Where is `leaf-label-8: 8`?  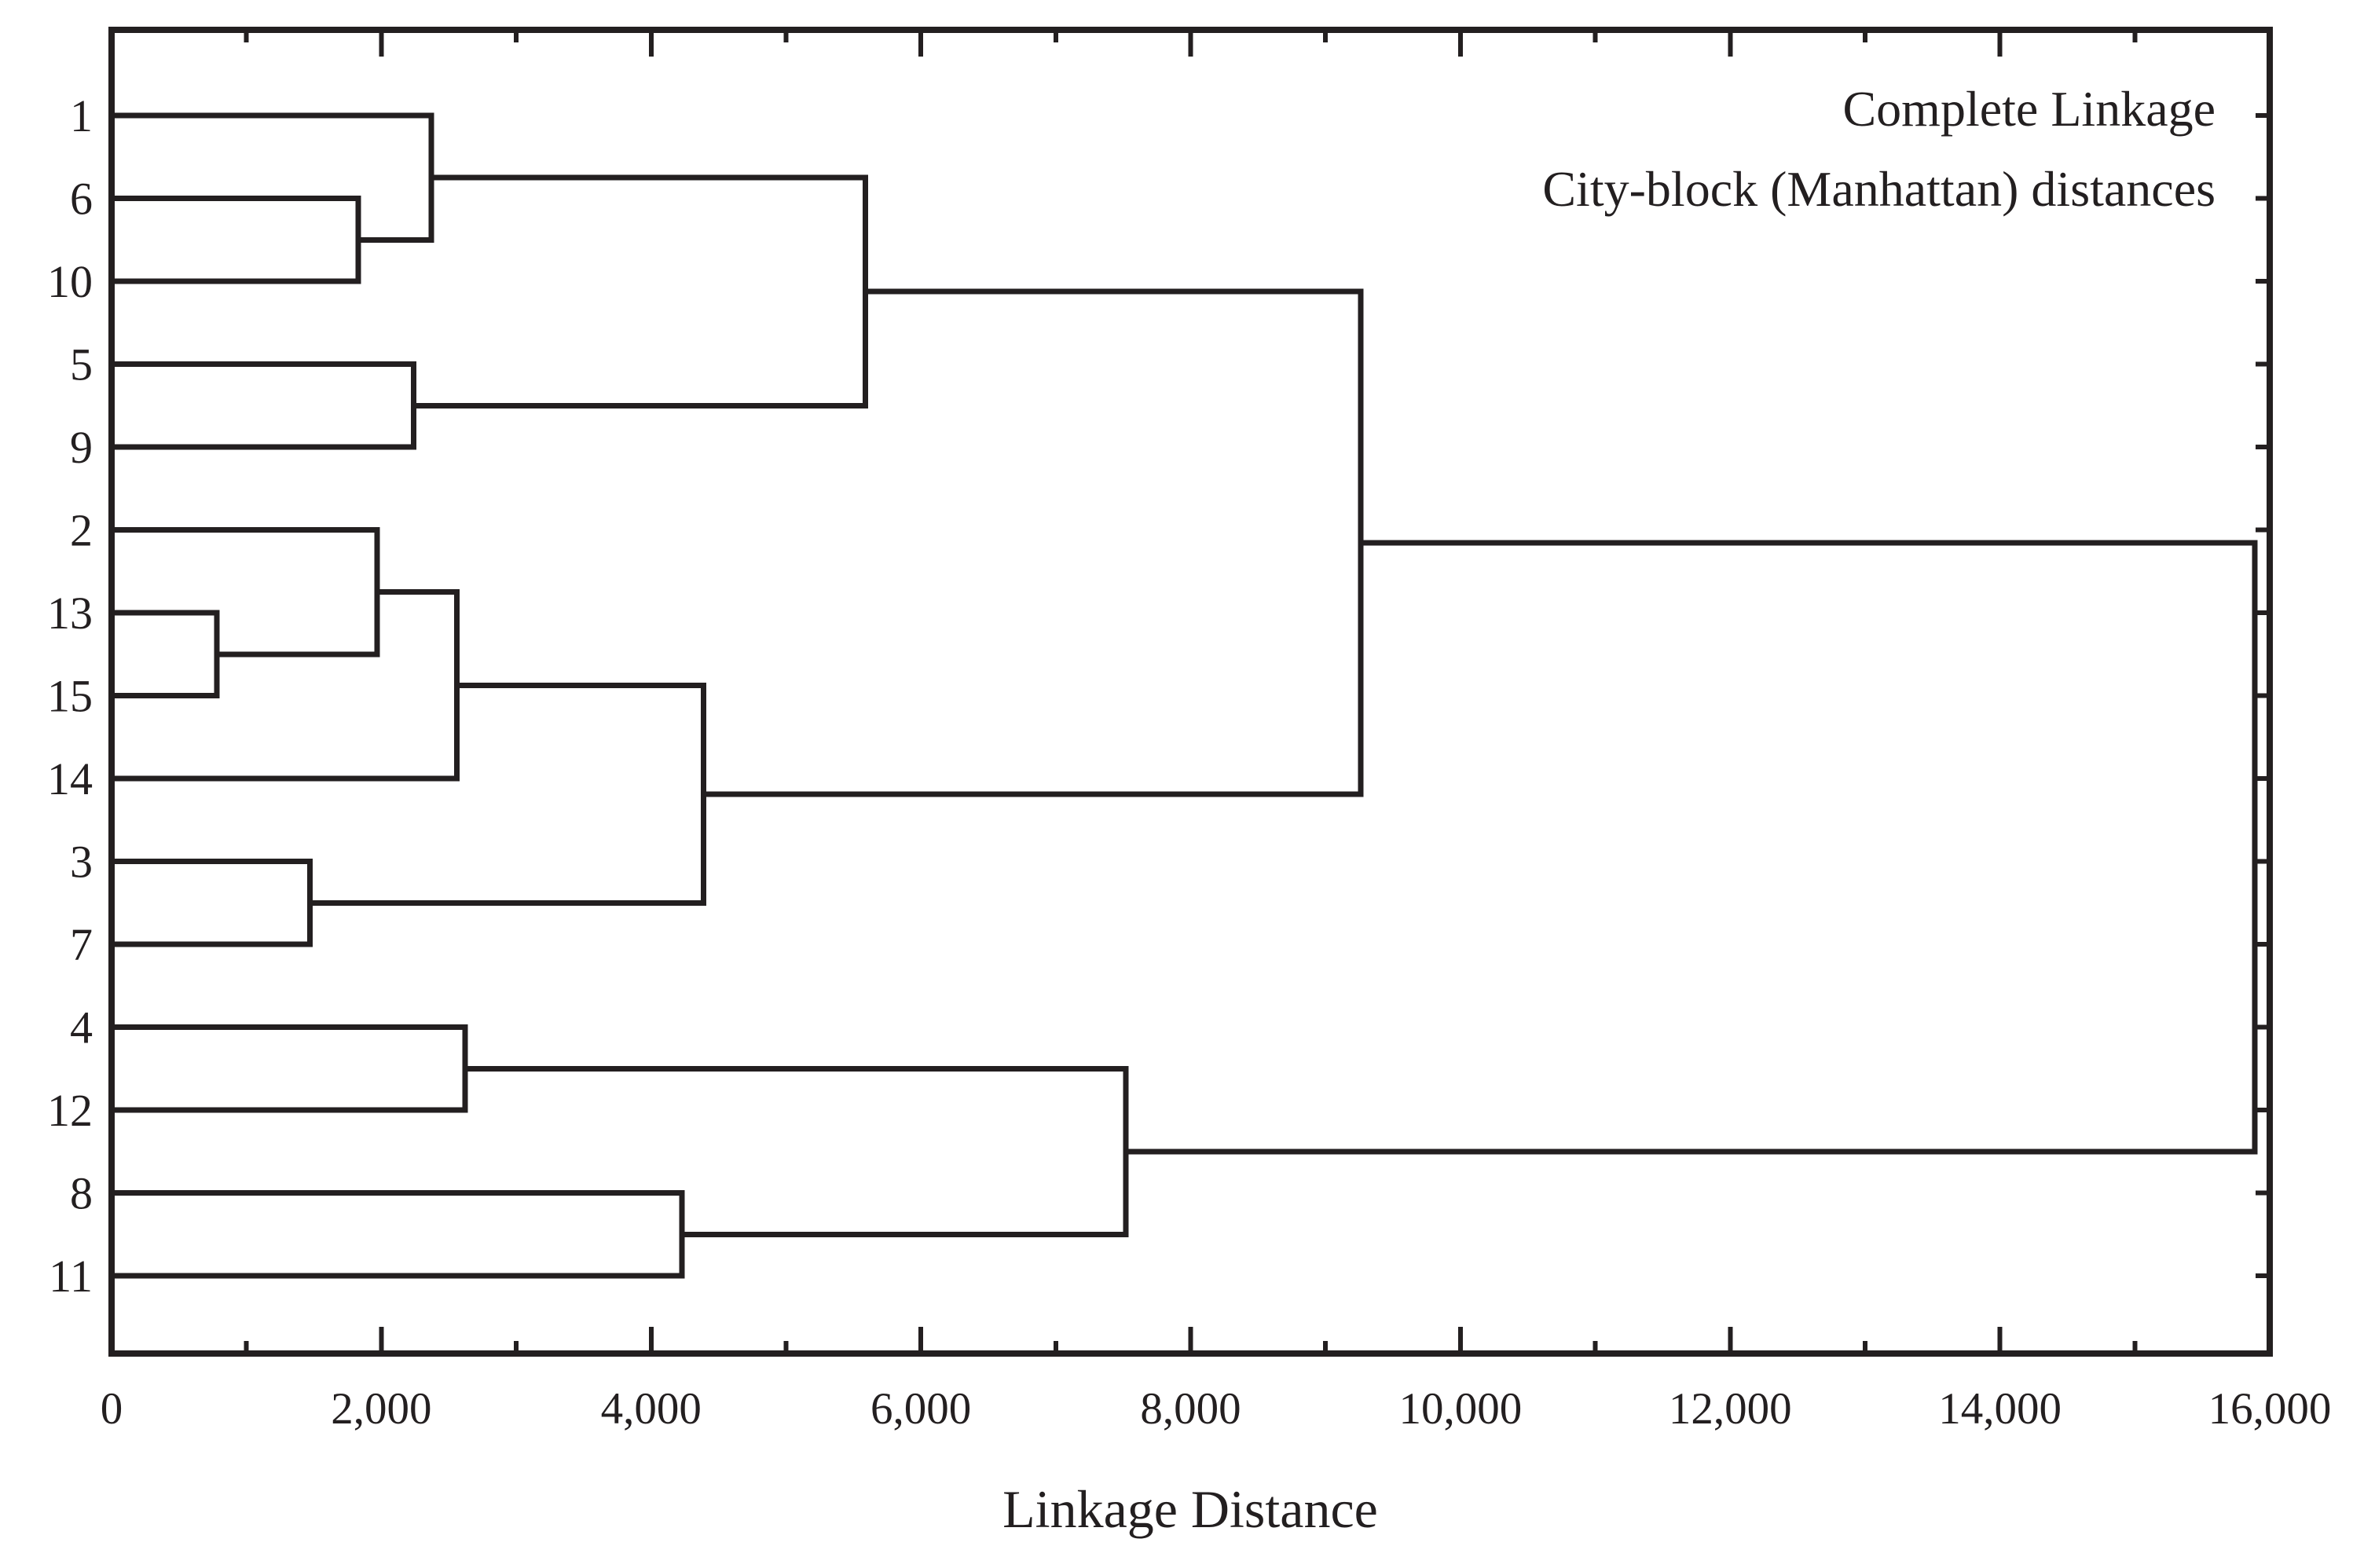
leaf-label-8: 8 is located at coordinates (81, 1193).